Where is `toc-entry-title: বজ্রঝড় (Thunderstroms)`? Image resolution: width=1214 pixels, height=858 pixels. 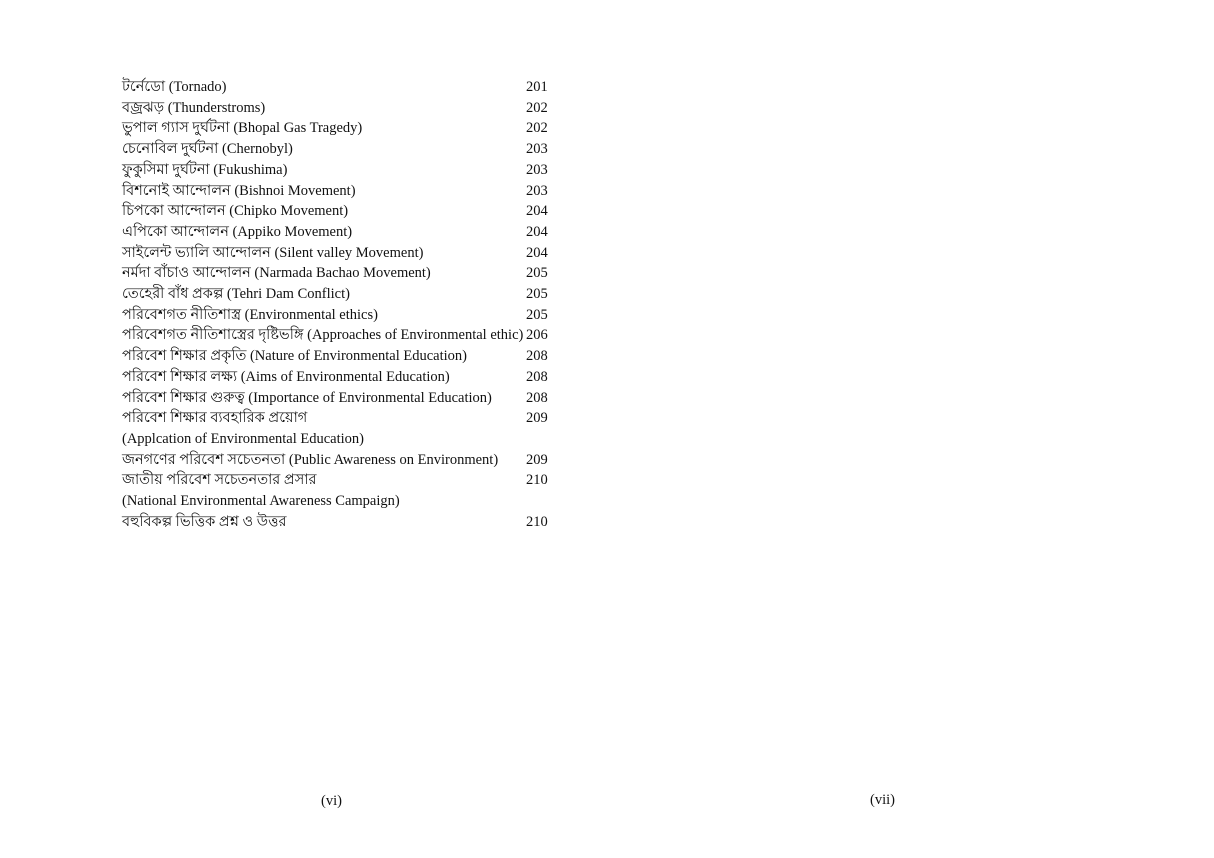
toc-entry-title: বজ্রঝড় (Thunderstroms) is located at coordinates (194, 107).